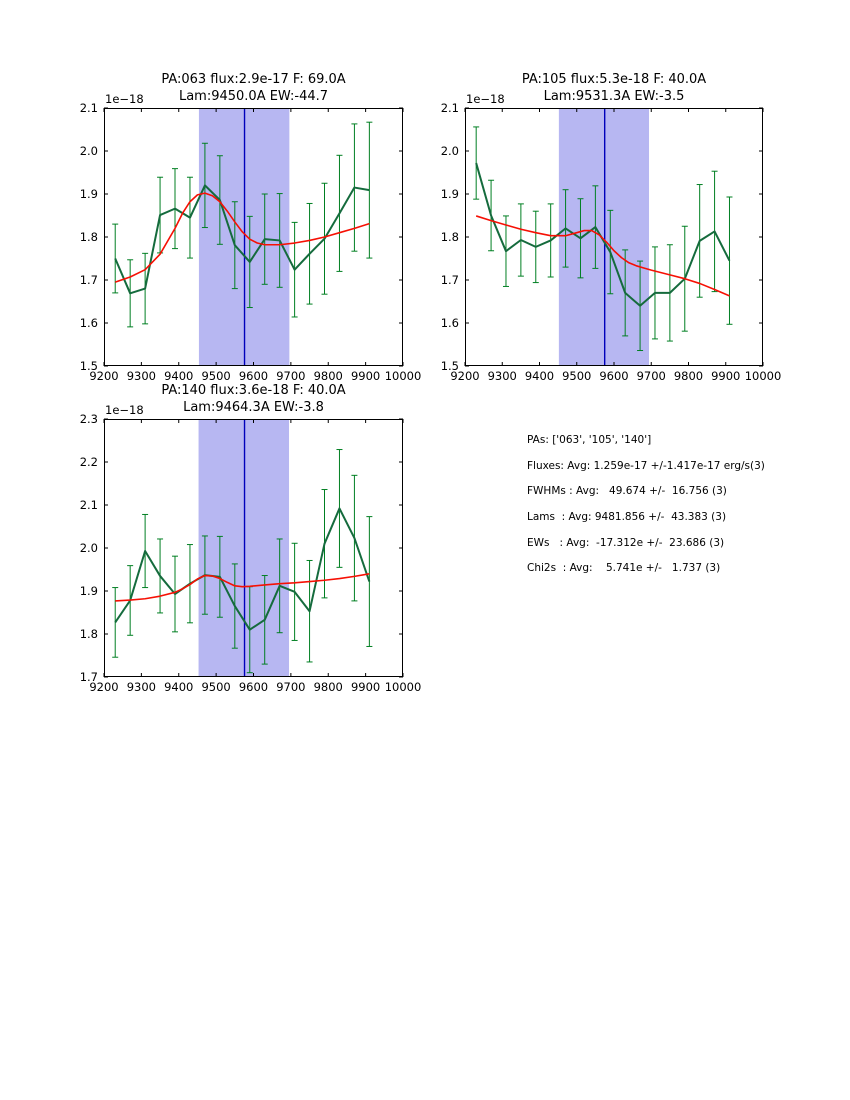 The image size is (850, 1100). What do you see at coordinates (253, 390) in the screenshot?
I see `chart-title-line1: PA:140 flux:3.6e-18 F: 40.0A` at bounding box center [253, 390].